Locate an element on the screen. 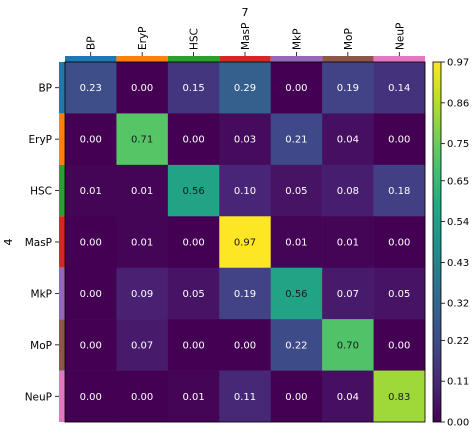 Image resolution: width=474 pixels, height=435 pixels. cell-value-label: 0.15 is located at coordinates (193, 88).